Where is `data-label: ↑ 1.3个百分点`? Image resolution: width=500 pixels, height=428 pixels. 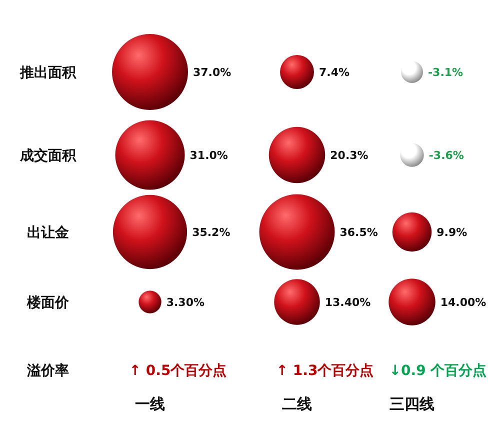
data-label: ↑ 1.3个百分点 is located at coordinates (325, 371).